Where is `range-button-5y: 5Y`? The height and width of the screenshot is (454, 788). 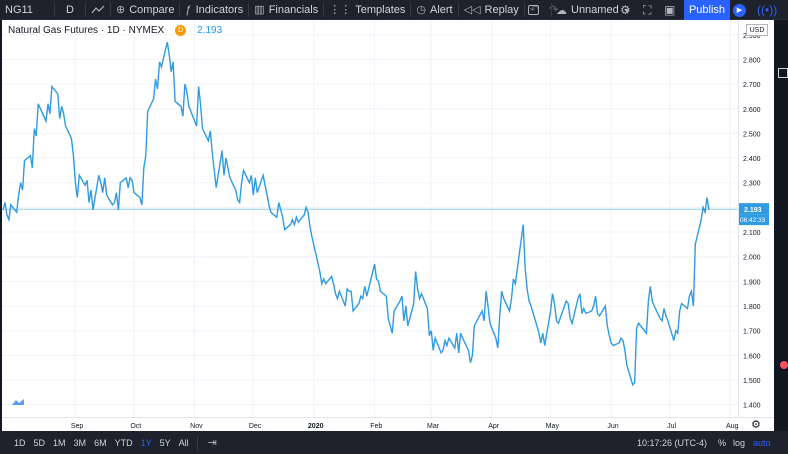 range-button-5y: 5Y is located at coordinates (165, 442).